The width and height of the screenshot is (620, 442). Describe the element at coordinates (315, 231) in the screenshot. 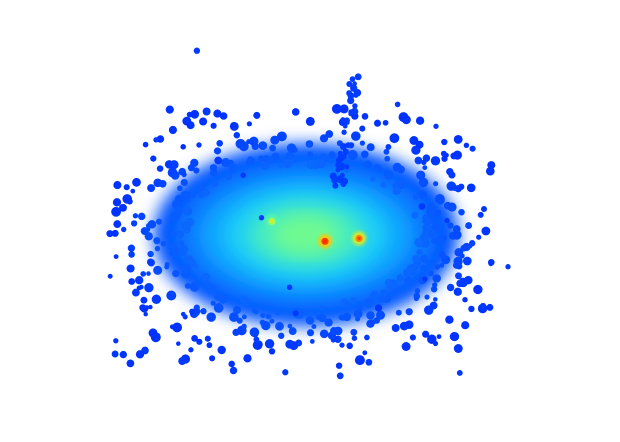

I see `density-hotspots` at that location.